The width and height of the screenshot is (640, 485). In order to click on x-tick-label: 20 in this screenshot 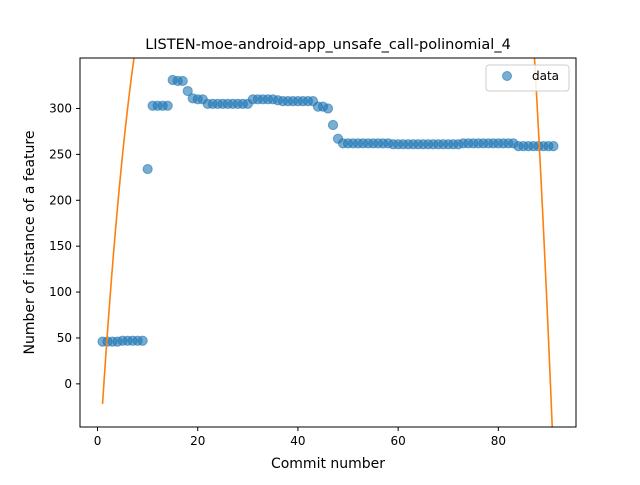, I will do `click(197, 441)`.